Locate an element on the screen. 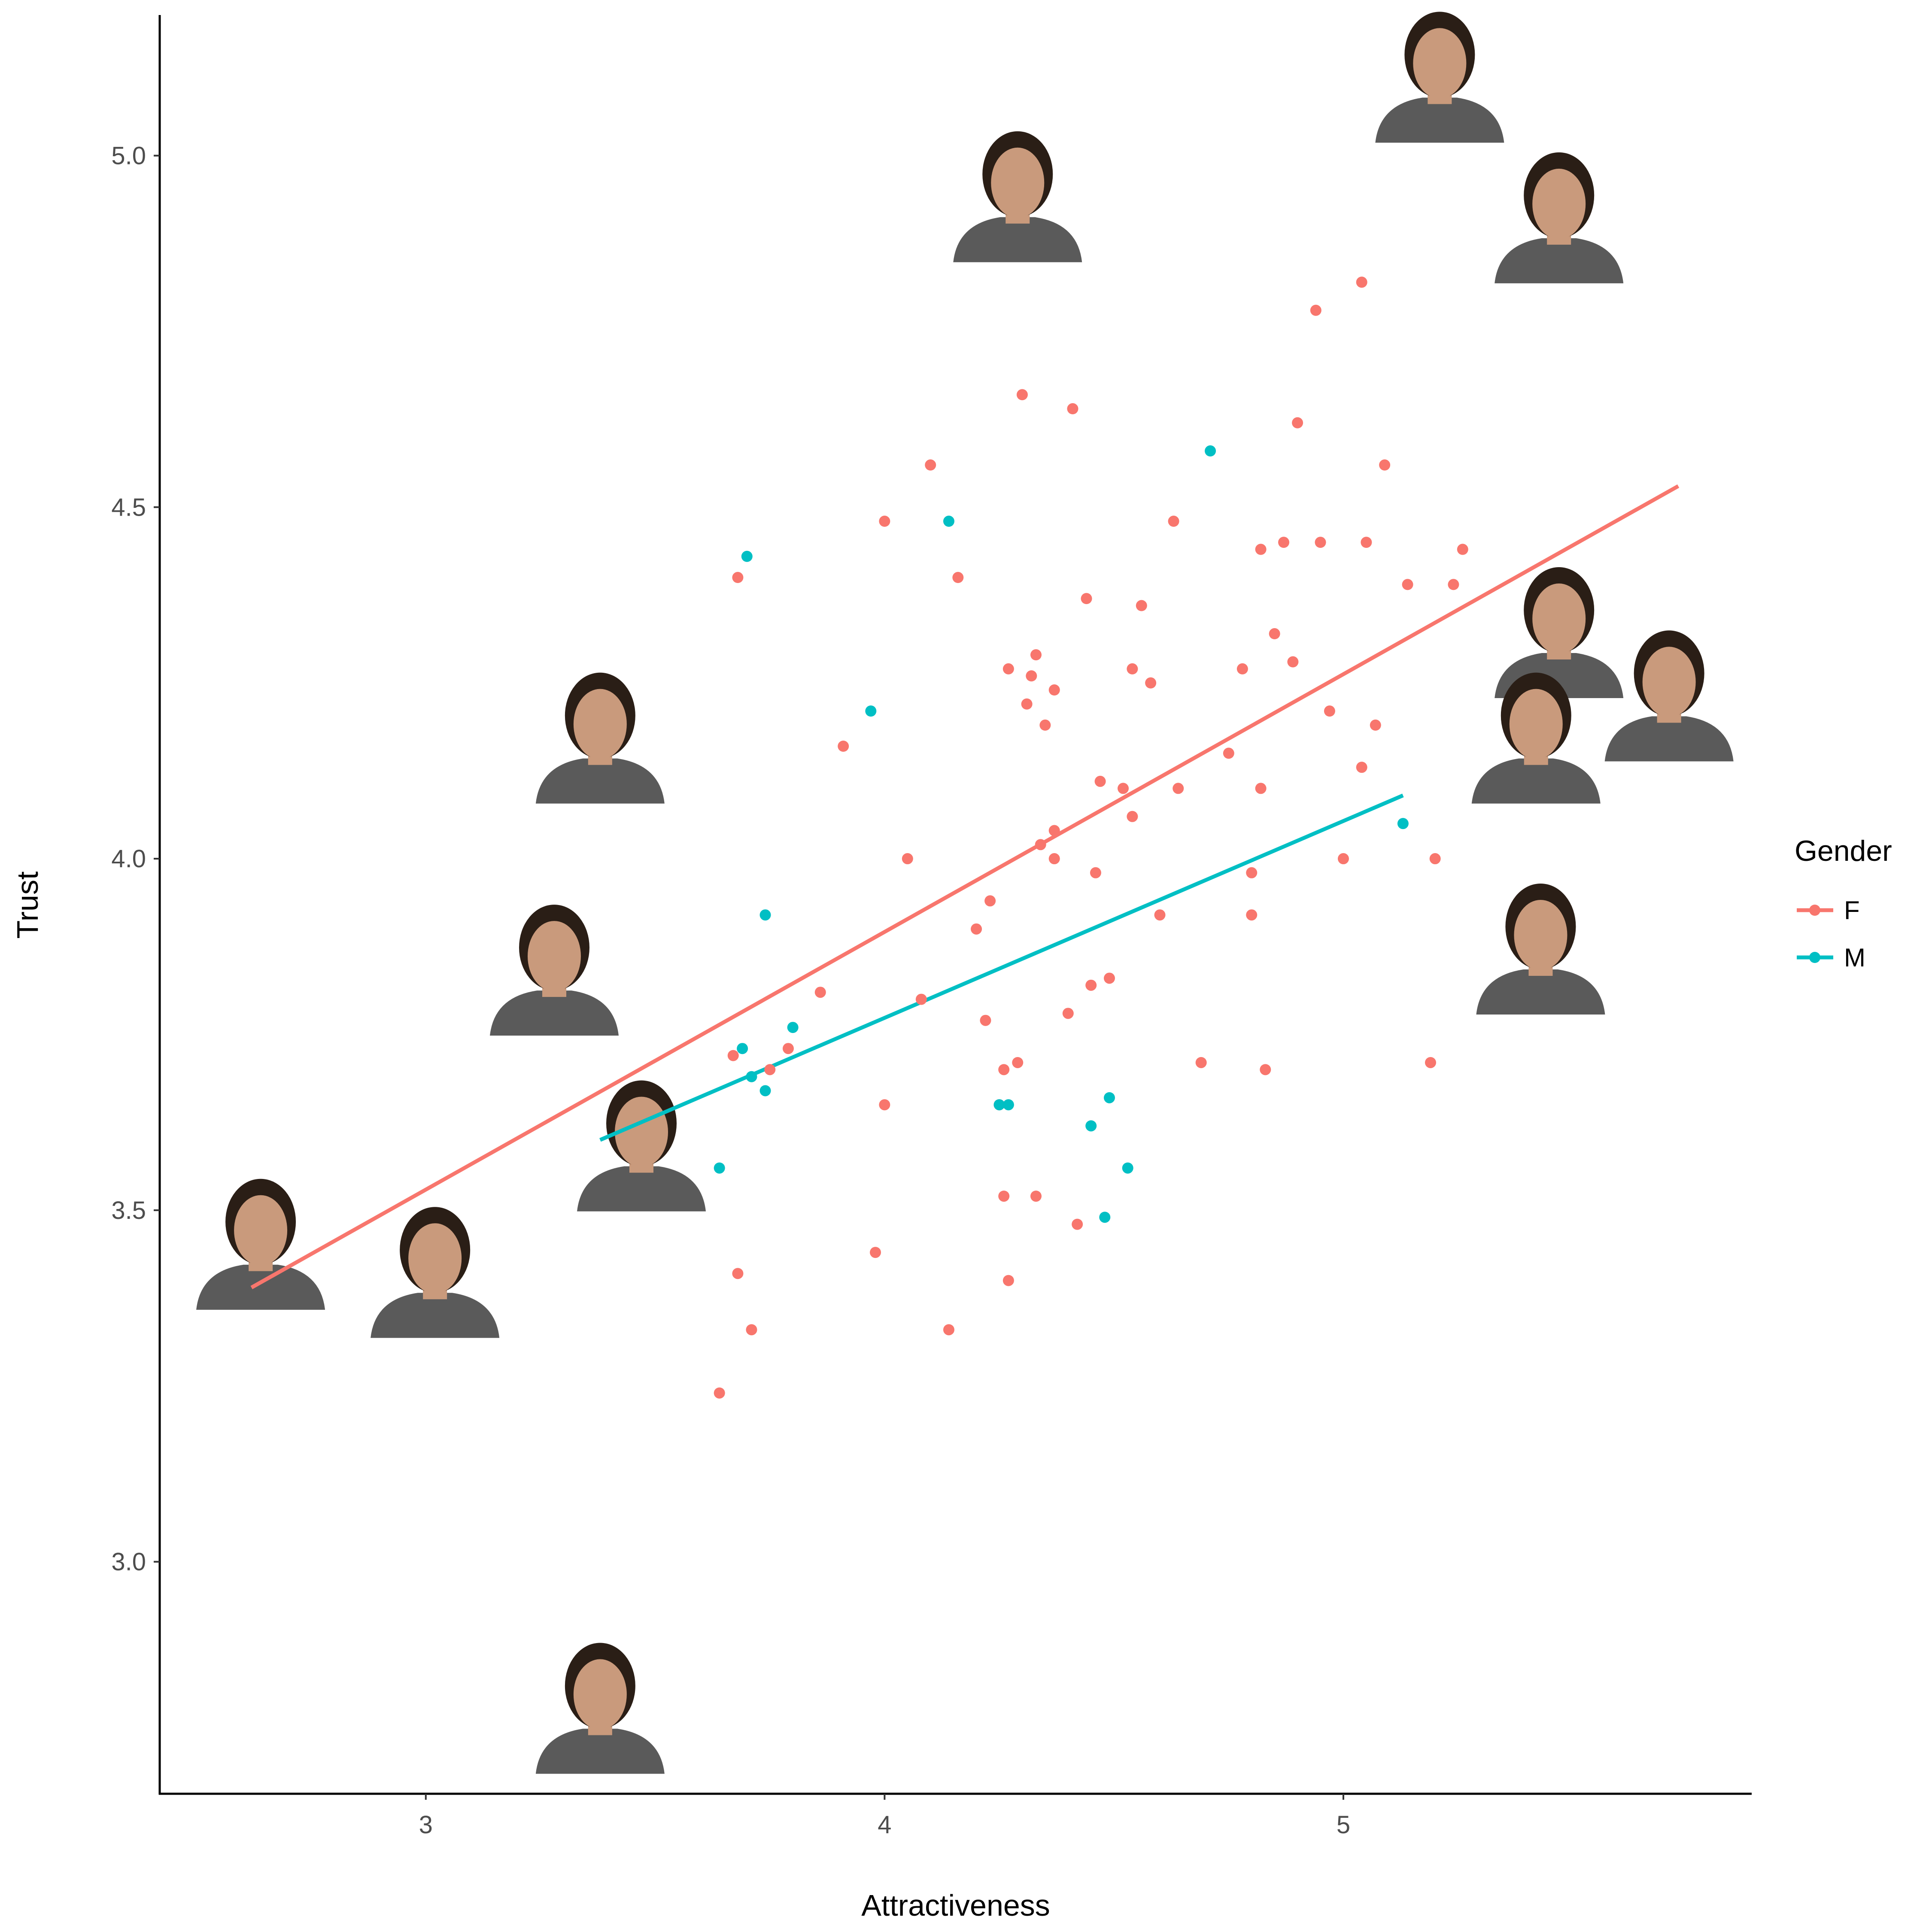 The image size is (1932, 1932). legend-item-M: M is located at coordinates (1831, 958).